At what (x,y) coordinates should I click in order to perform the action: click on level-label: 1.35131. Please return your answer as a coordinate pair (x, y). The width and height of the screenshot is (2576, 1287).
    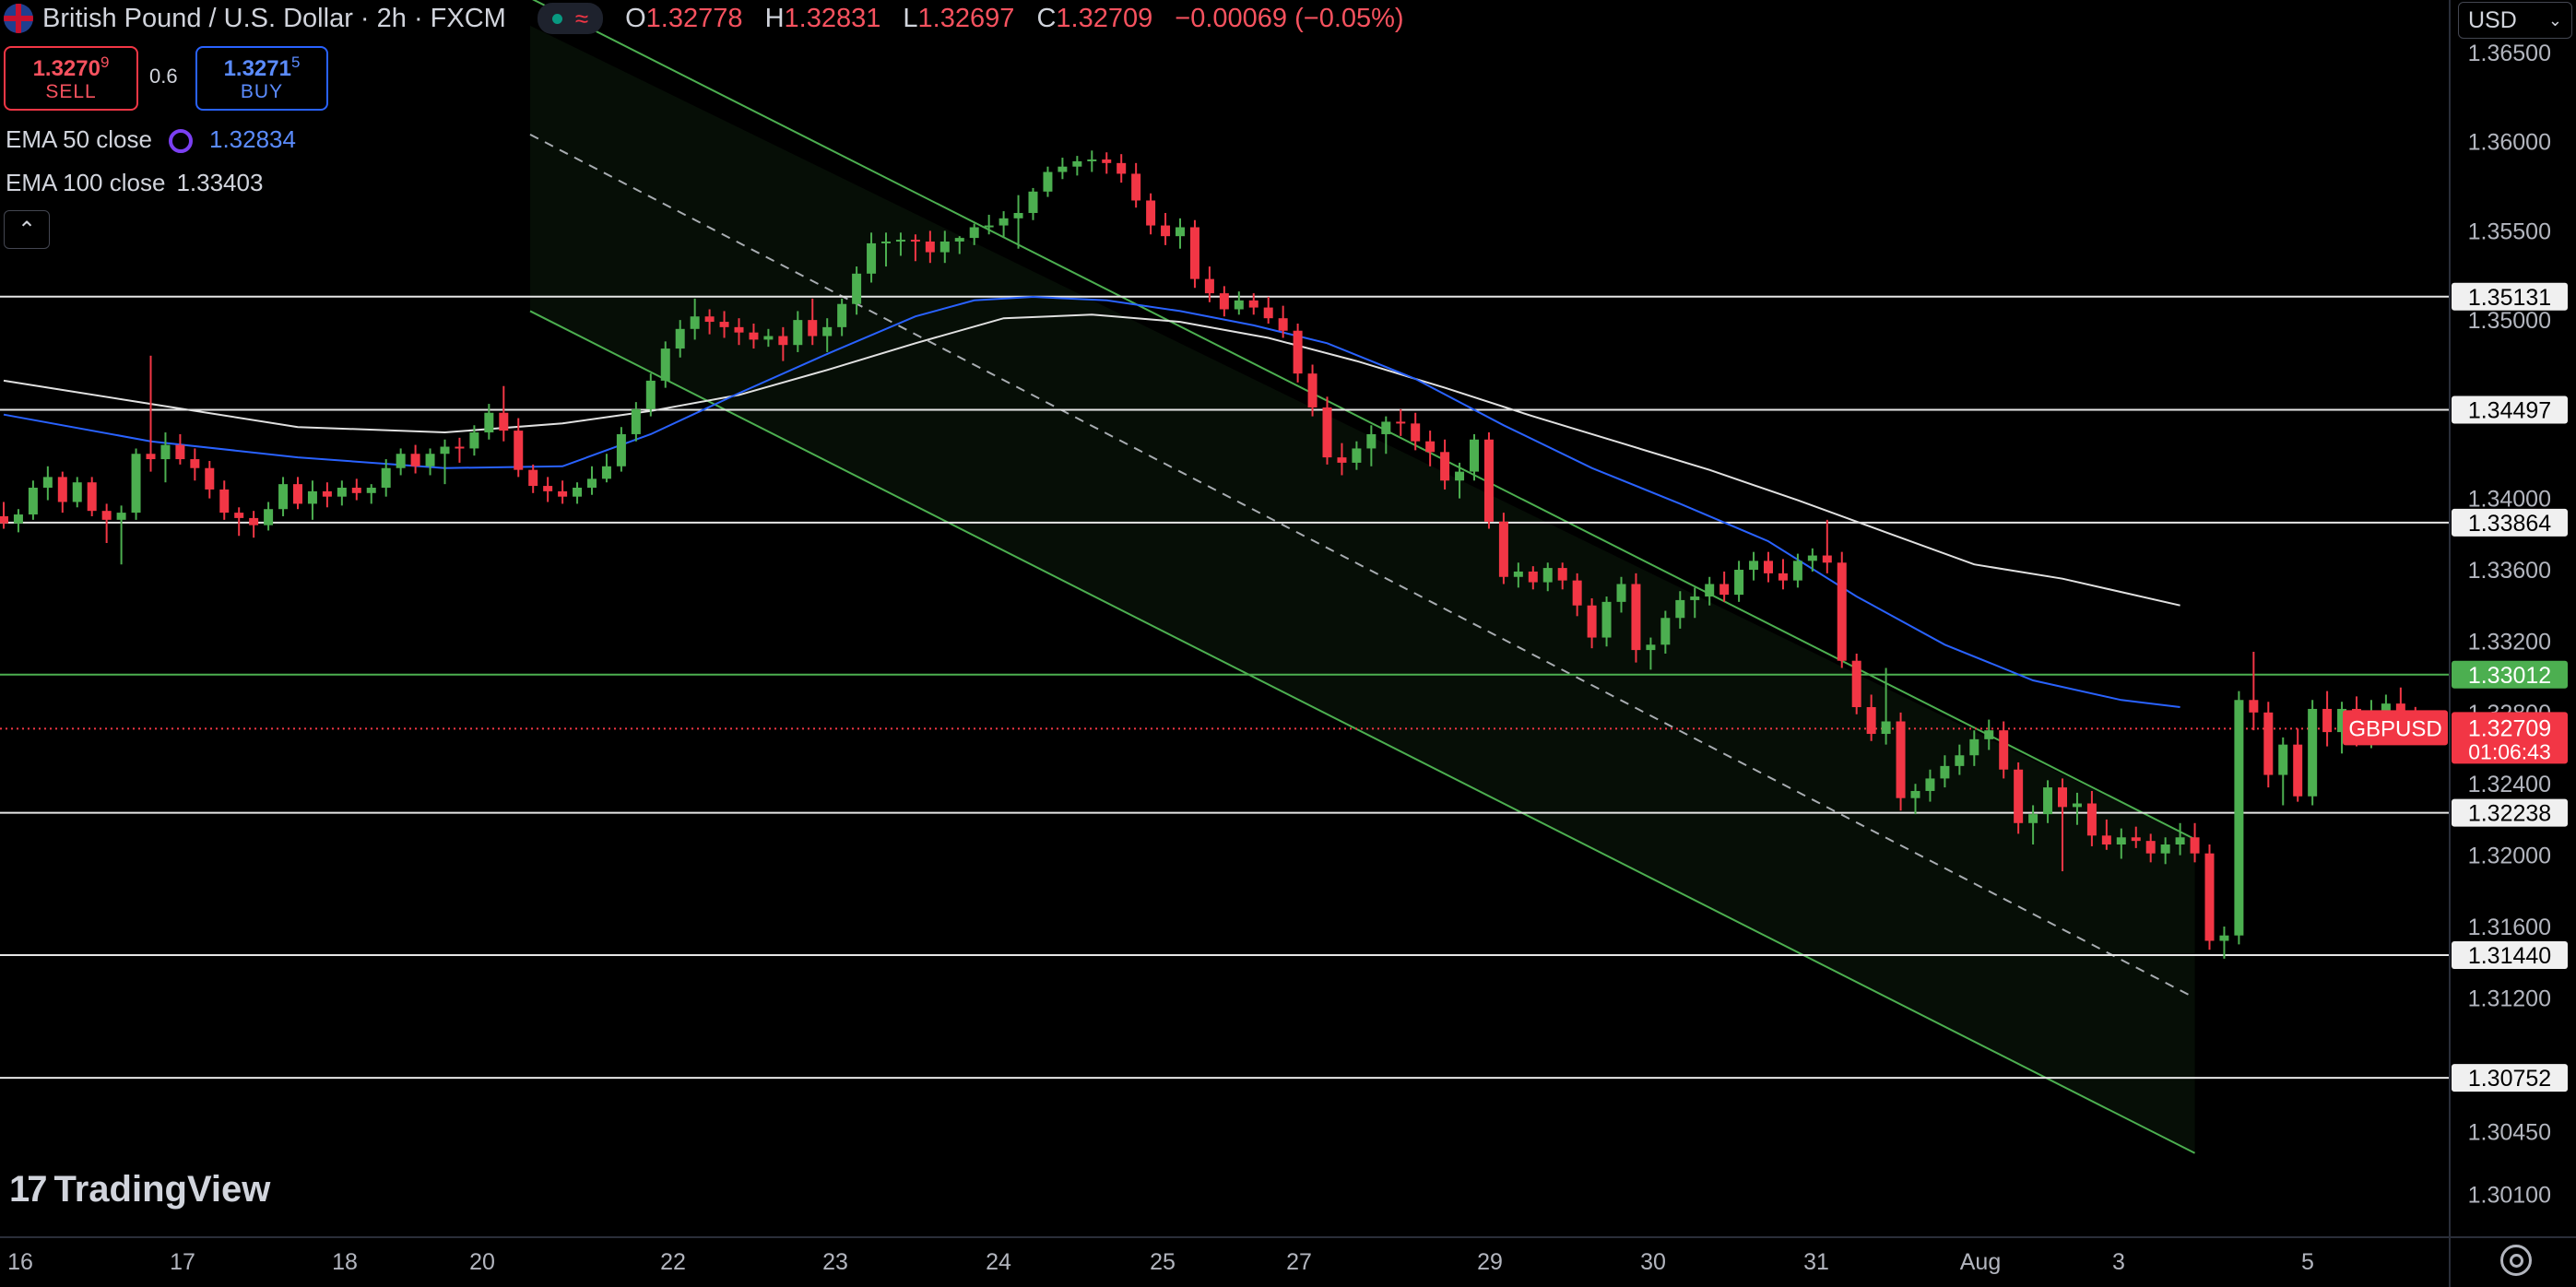
    Looking at the image, I should click on (2509, 298).